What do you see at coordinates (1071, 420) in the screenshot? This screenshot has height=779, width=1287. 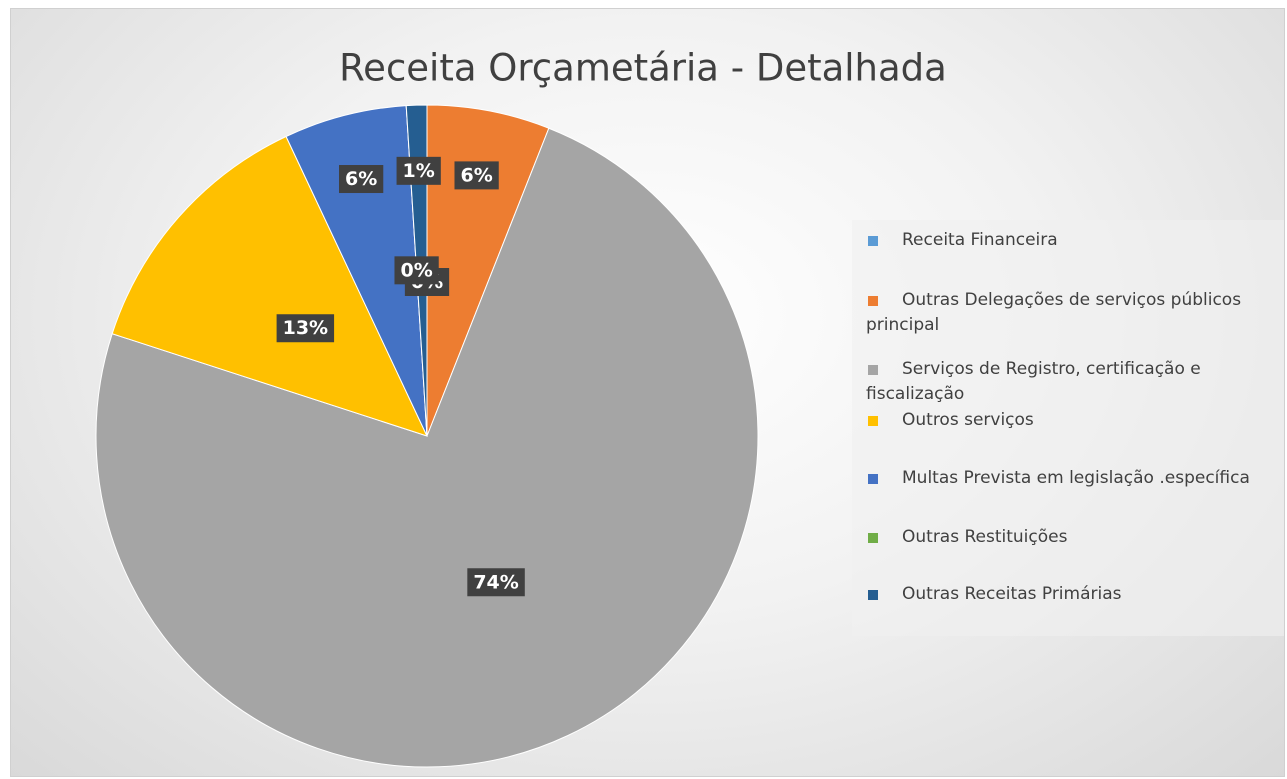 I see `legend-entry: Outros serviços` at bounding box center [1071, 420].